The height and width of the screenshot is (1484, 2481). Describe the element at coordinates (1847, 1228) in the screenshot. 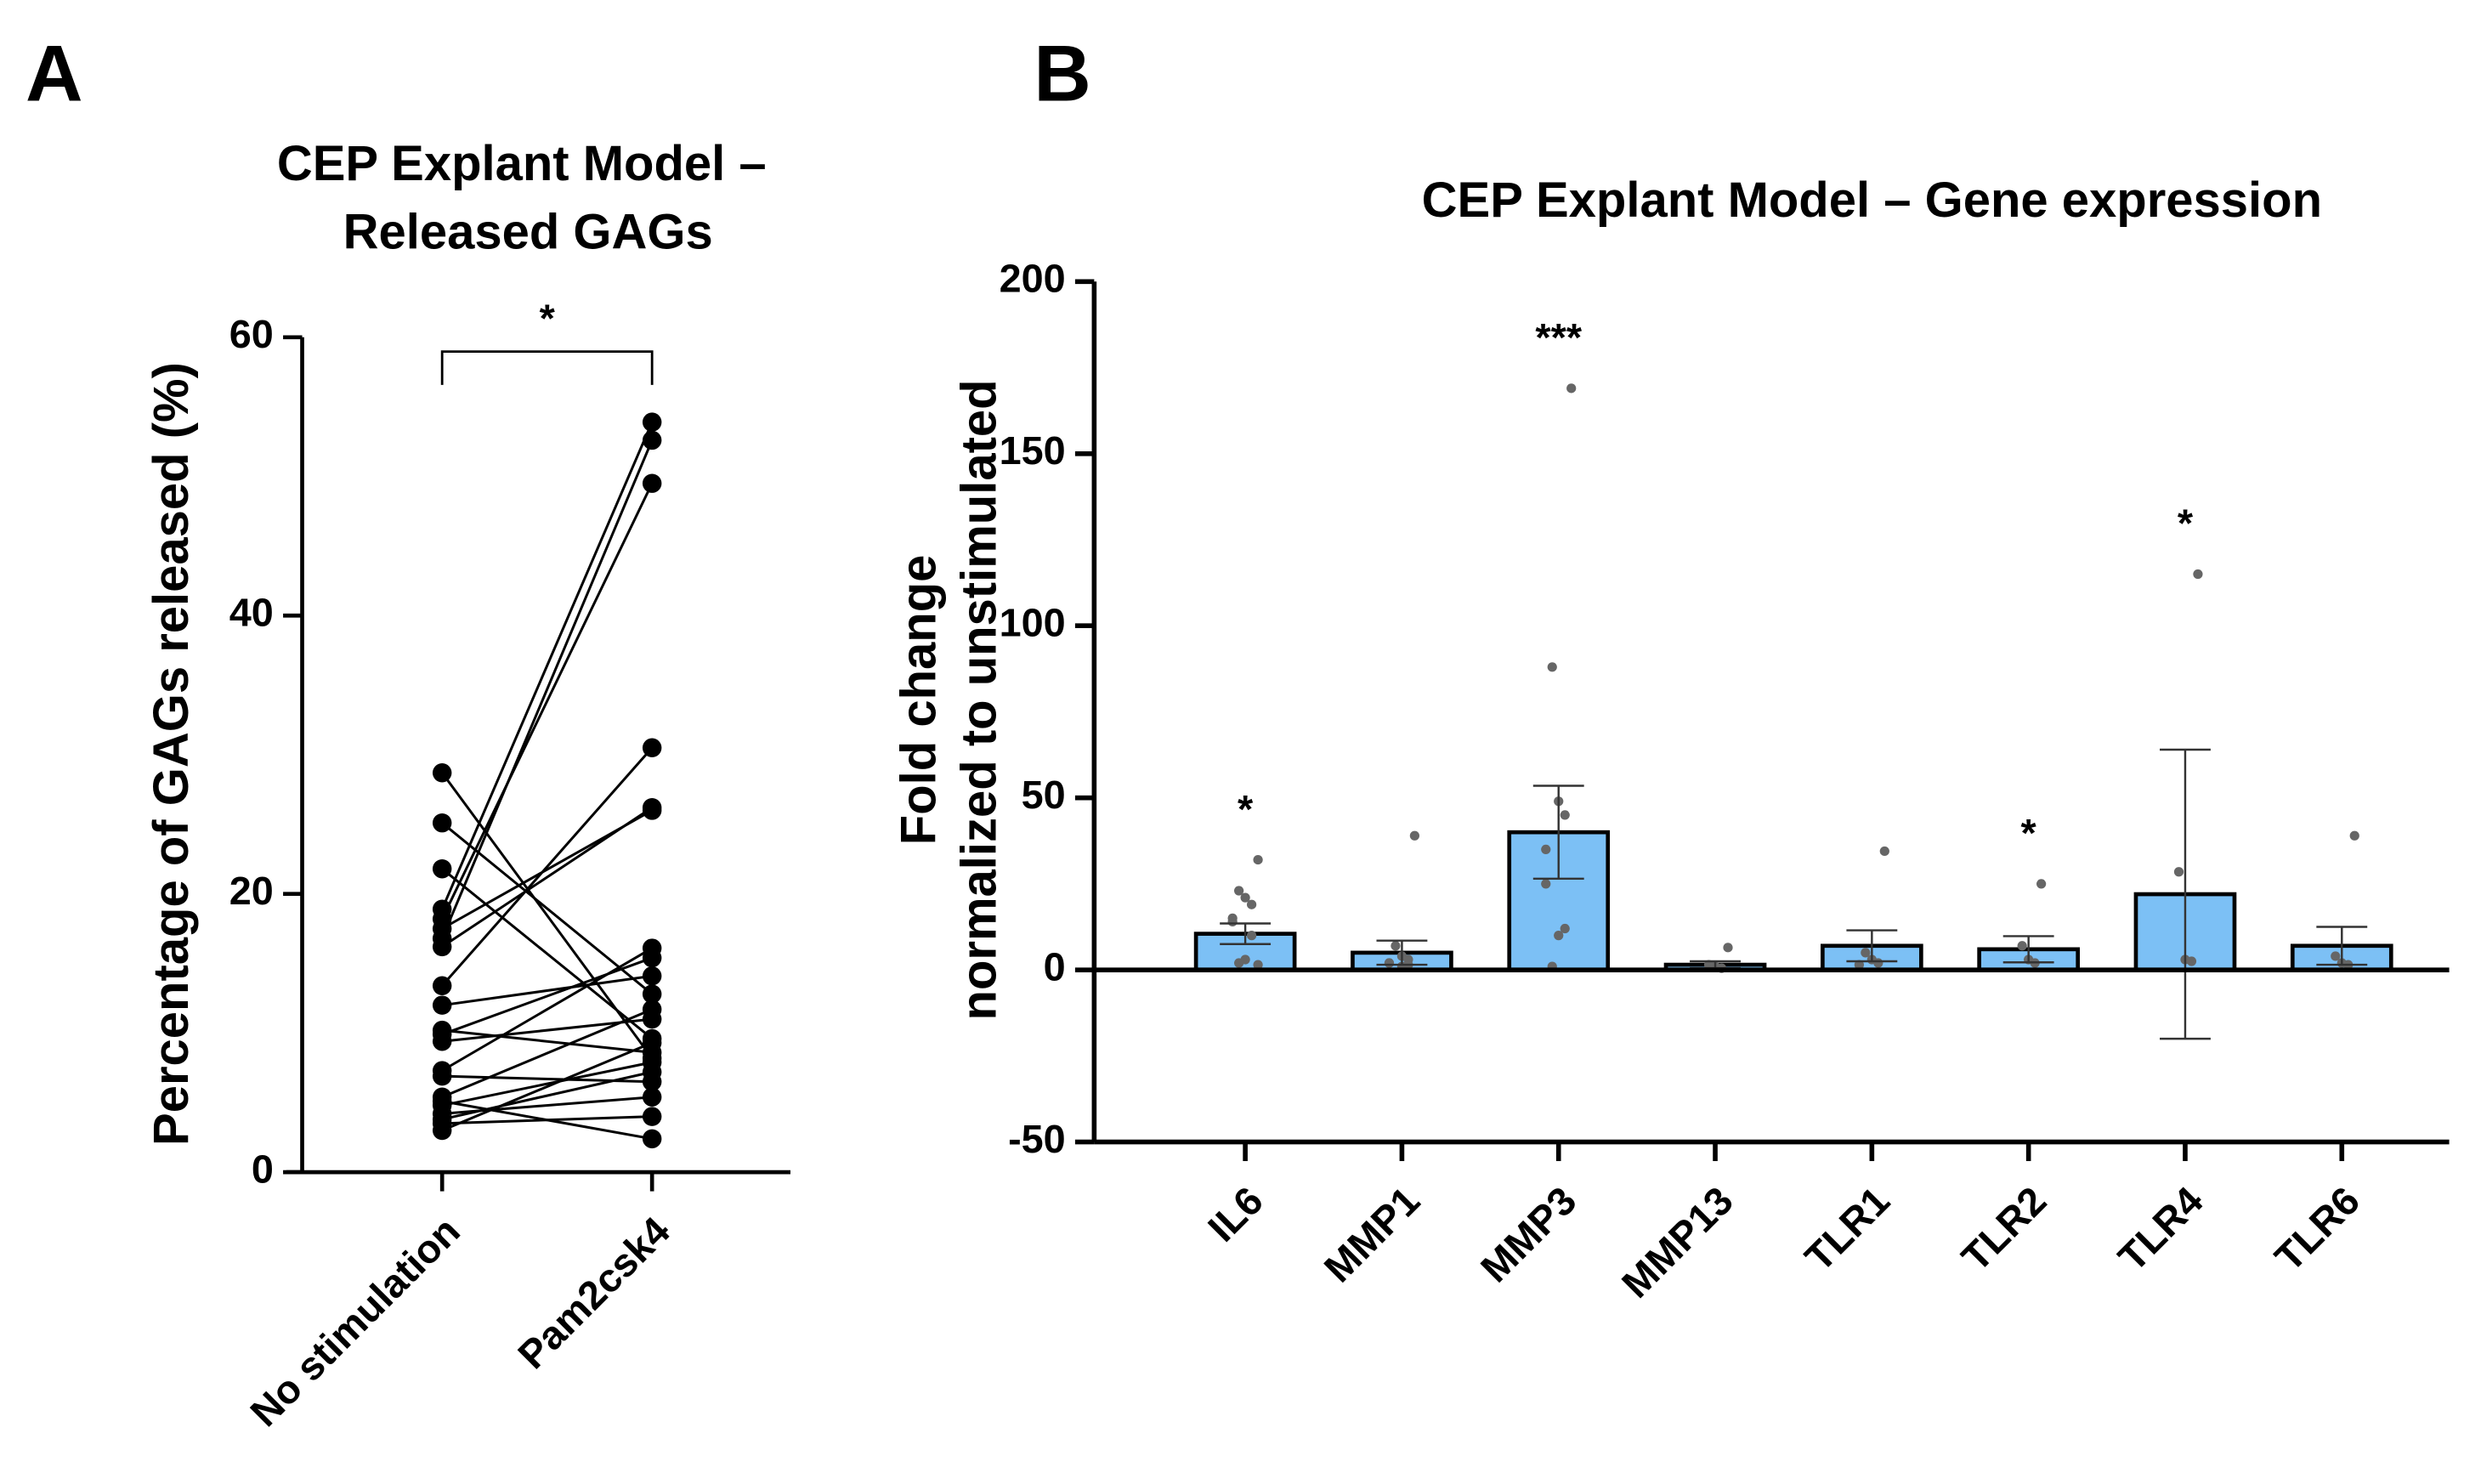

I see `x-tick-label: TLR1` at that location.